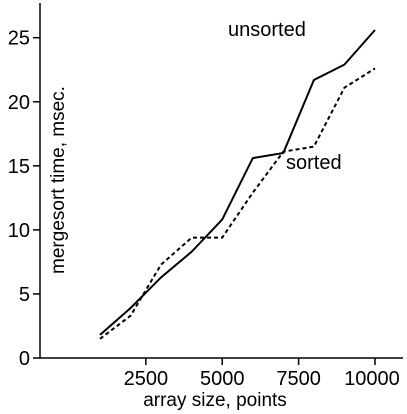 The width and height of the screenshot is (407, 414). I want to click on series-label-sorted: sorted, so click(314, 163).